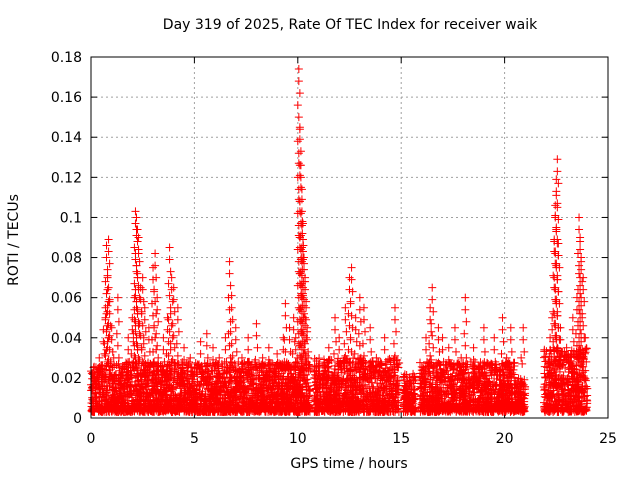 The height and width of the screenshot is (480, 640). Describe the element at coordinates (66, 138) in the screenshot. I see `y-tick-label: 0.14` at that location.